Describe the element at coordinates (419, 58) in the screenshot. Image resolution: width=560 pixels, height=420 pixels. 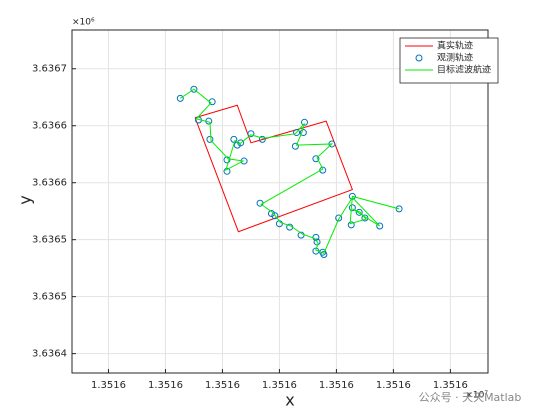
I see `legend-marker` at that location.